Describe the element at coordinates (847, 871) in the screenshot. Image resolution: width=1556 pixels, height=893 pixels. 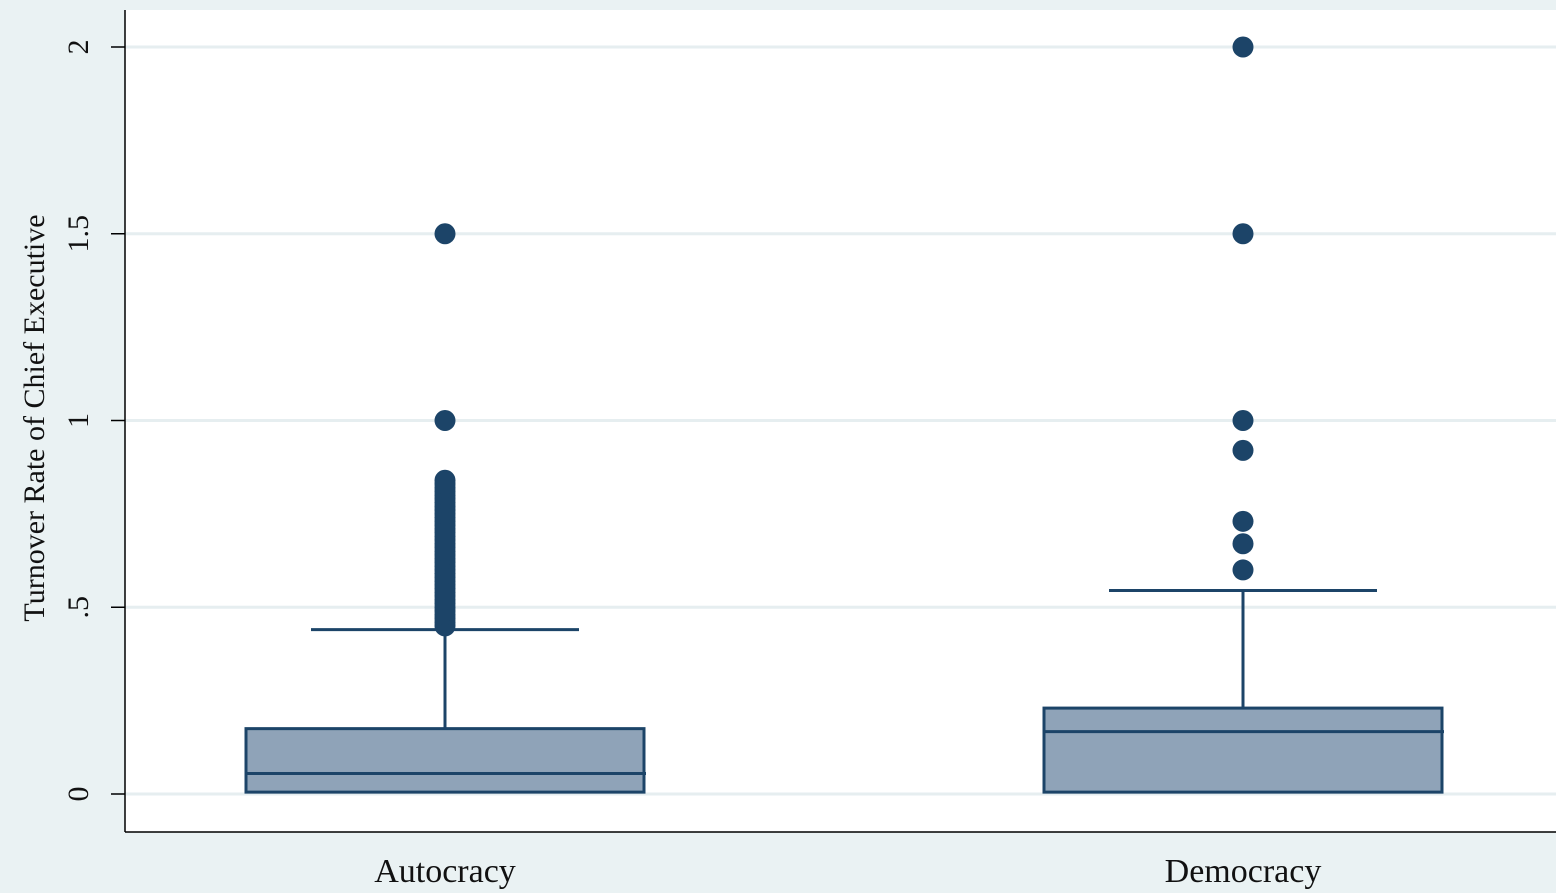
I see `x-category-labels: Autocracy Democracy` at that location.